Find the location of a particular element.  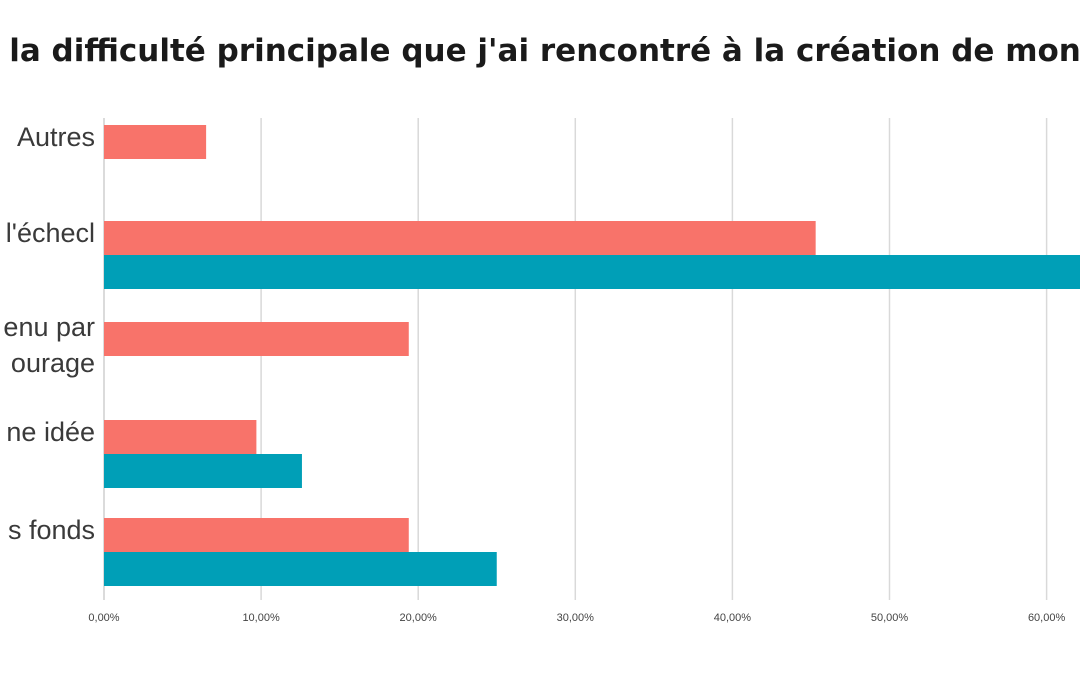

x-tick-label: 30,00% is located at coordinates (576, 618).